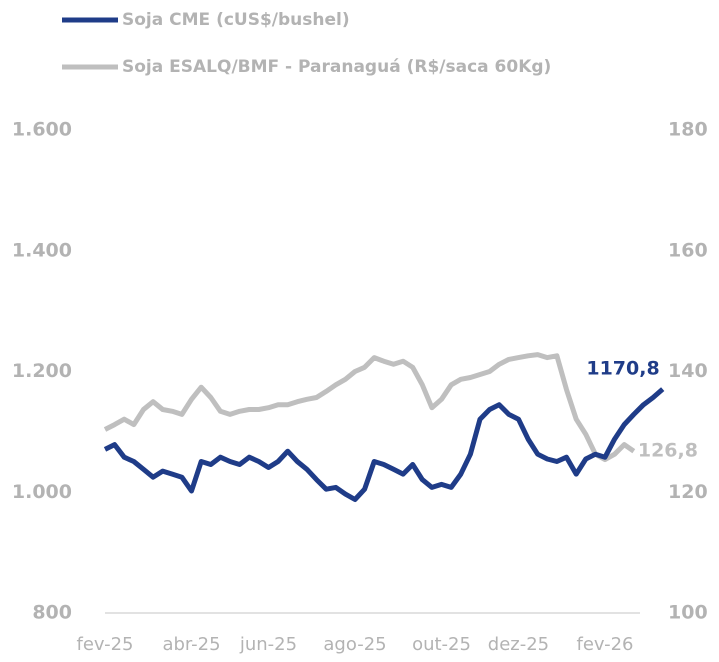  Describe the element at coordinates (688, 371) in the screenshot. I see `y2-tick-label: 140` at that location.